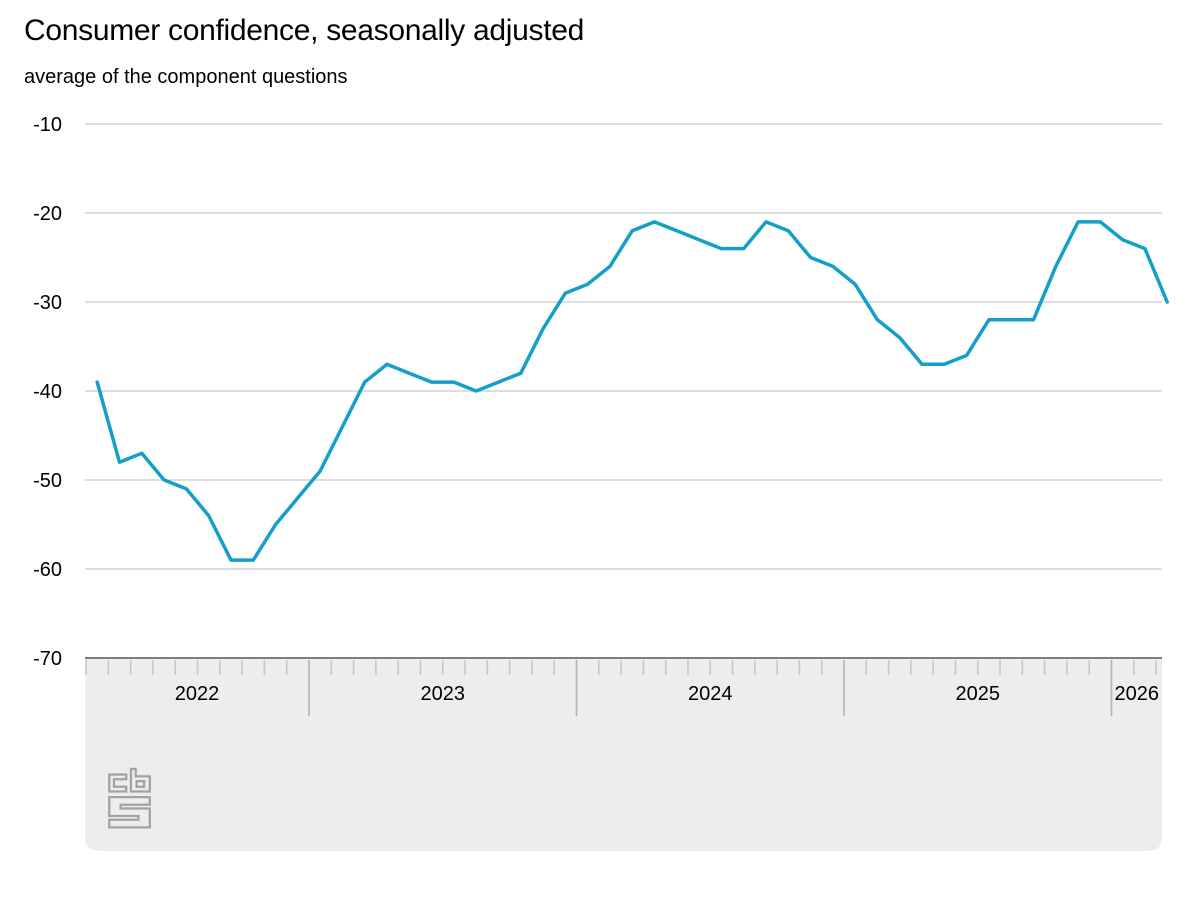  I want to click on chart-title: Consumer confidence, seasonally adjusted, so click(304, 30).